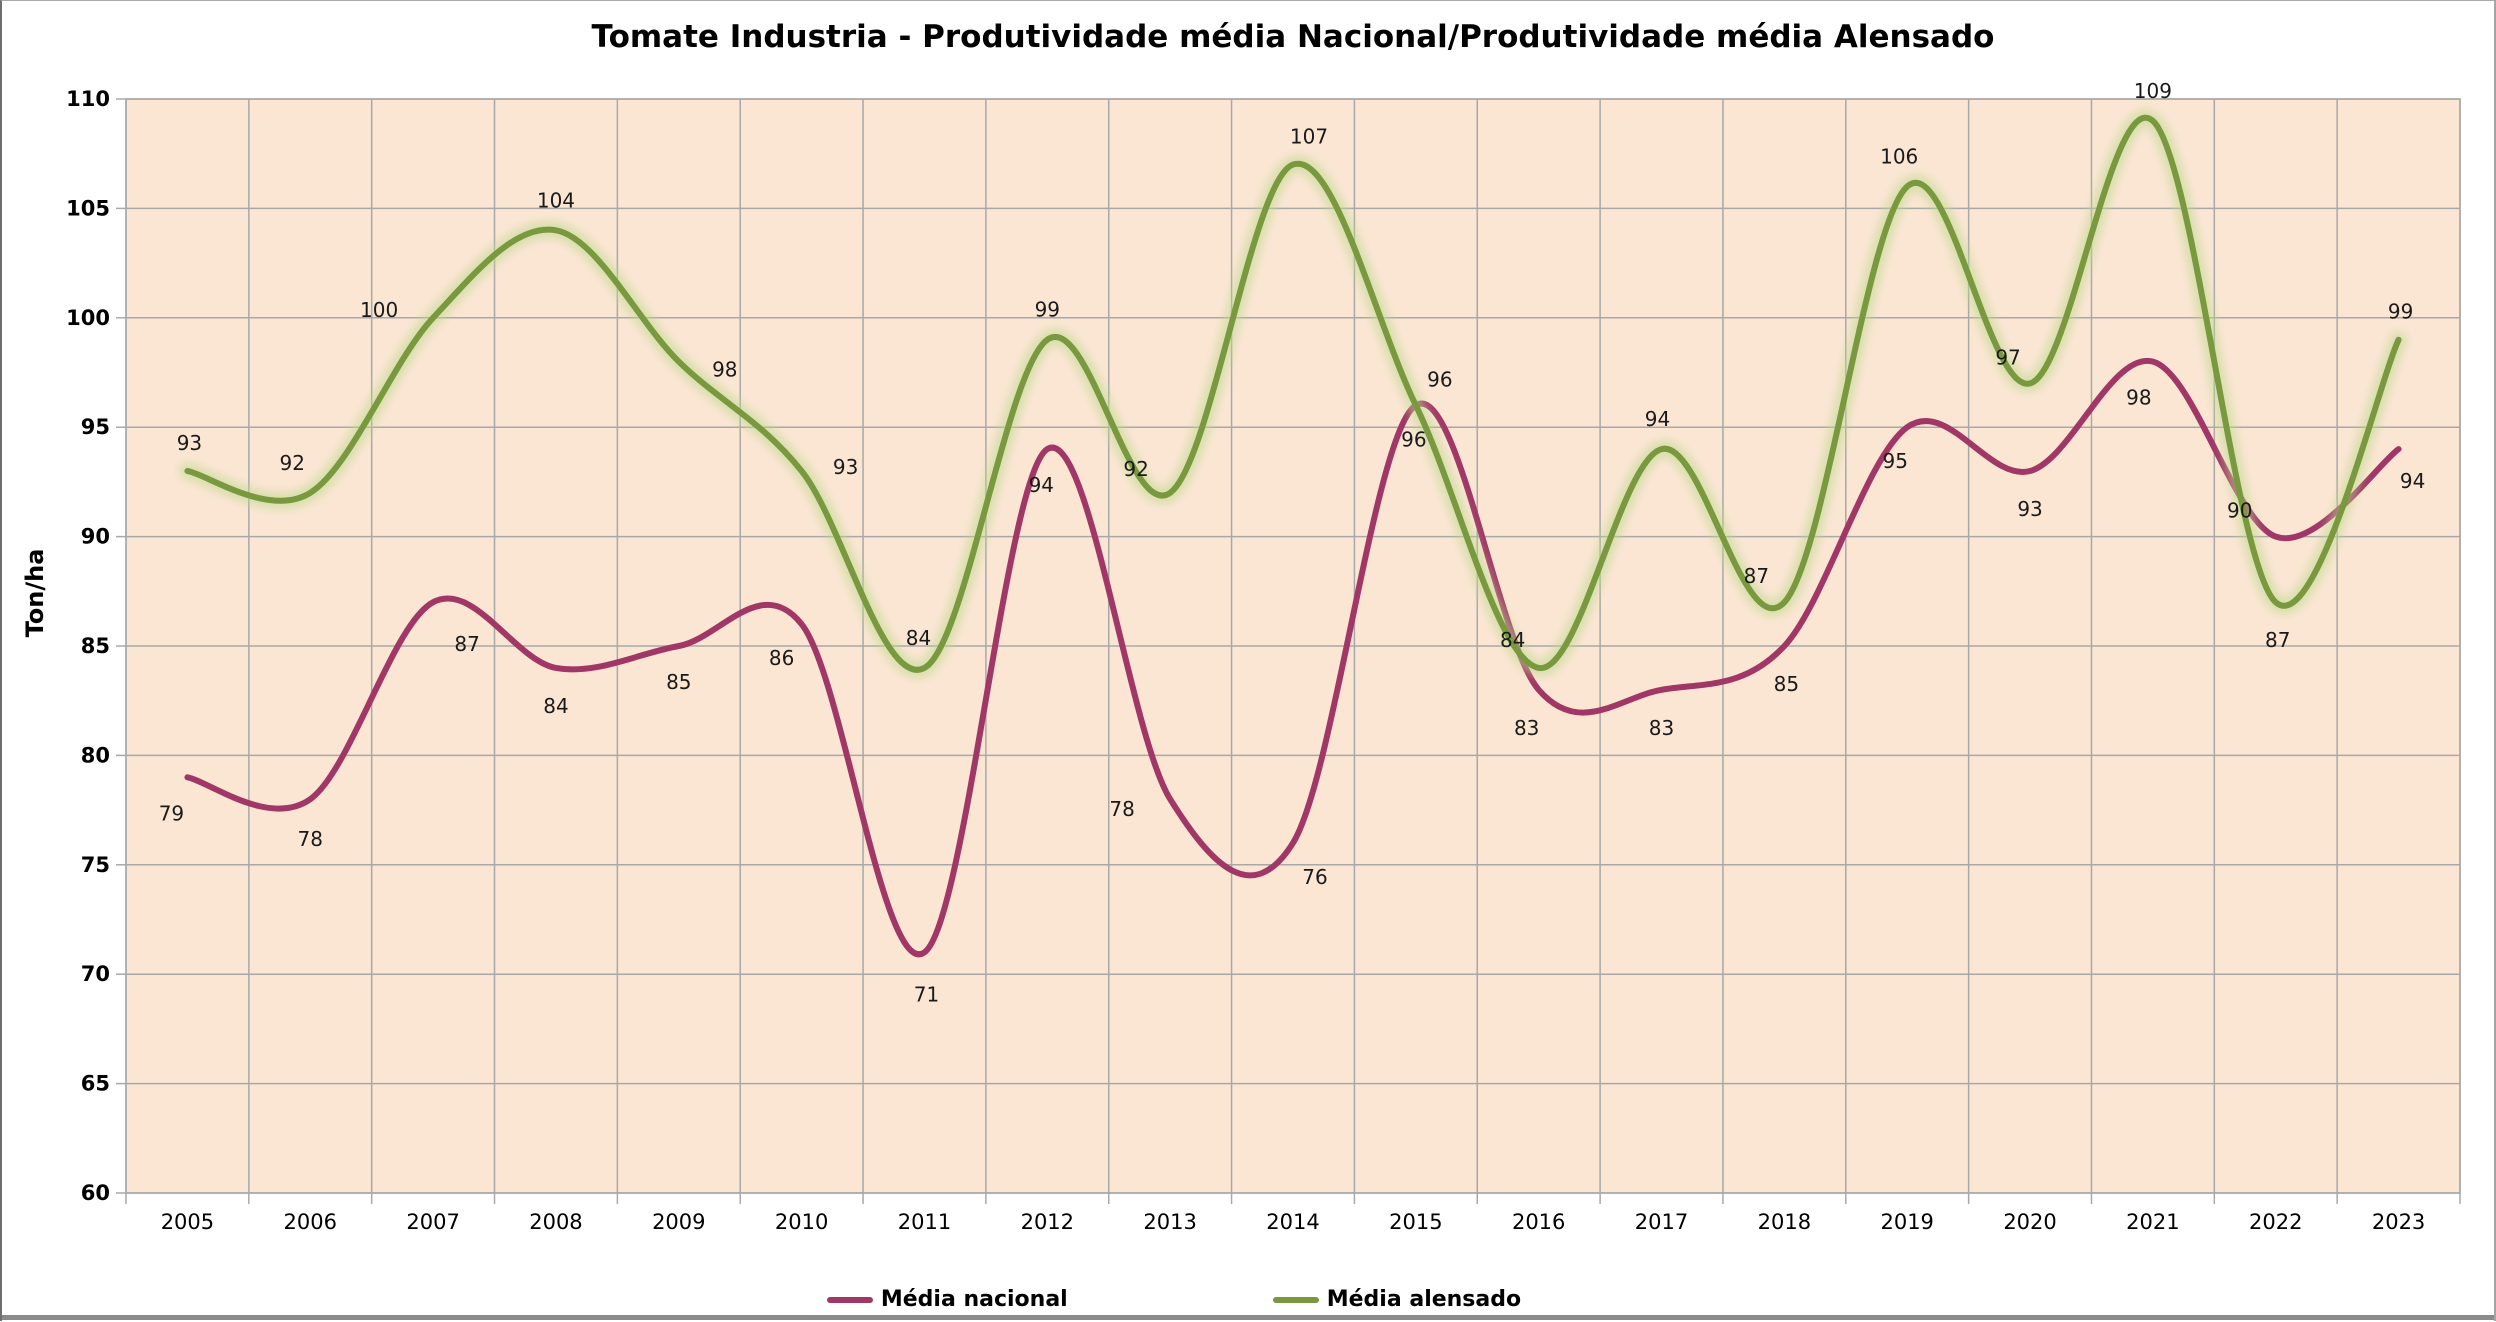  Describe the element at coordinates (2138, 398) in the screenshot. I see `data-label-media-nacional: 98` at that location.